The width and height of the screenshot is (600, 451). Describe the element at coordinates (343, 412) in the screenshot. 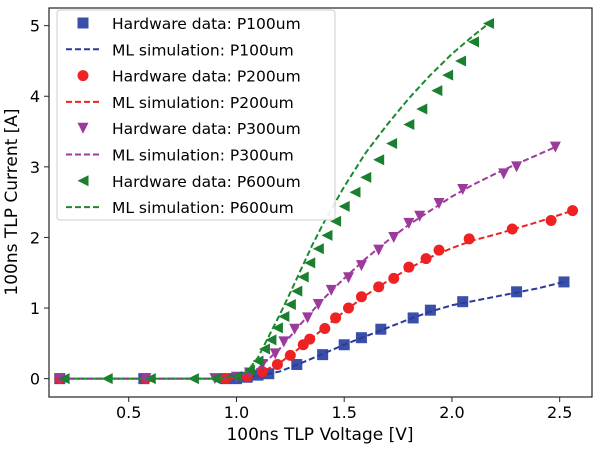

I see `x-tick-label: 1.5` at that location.